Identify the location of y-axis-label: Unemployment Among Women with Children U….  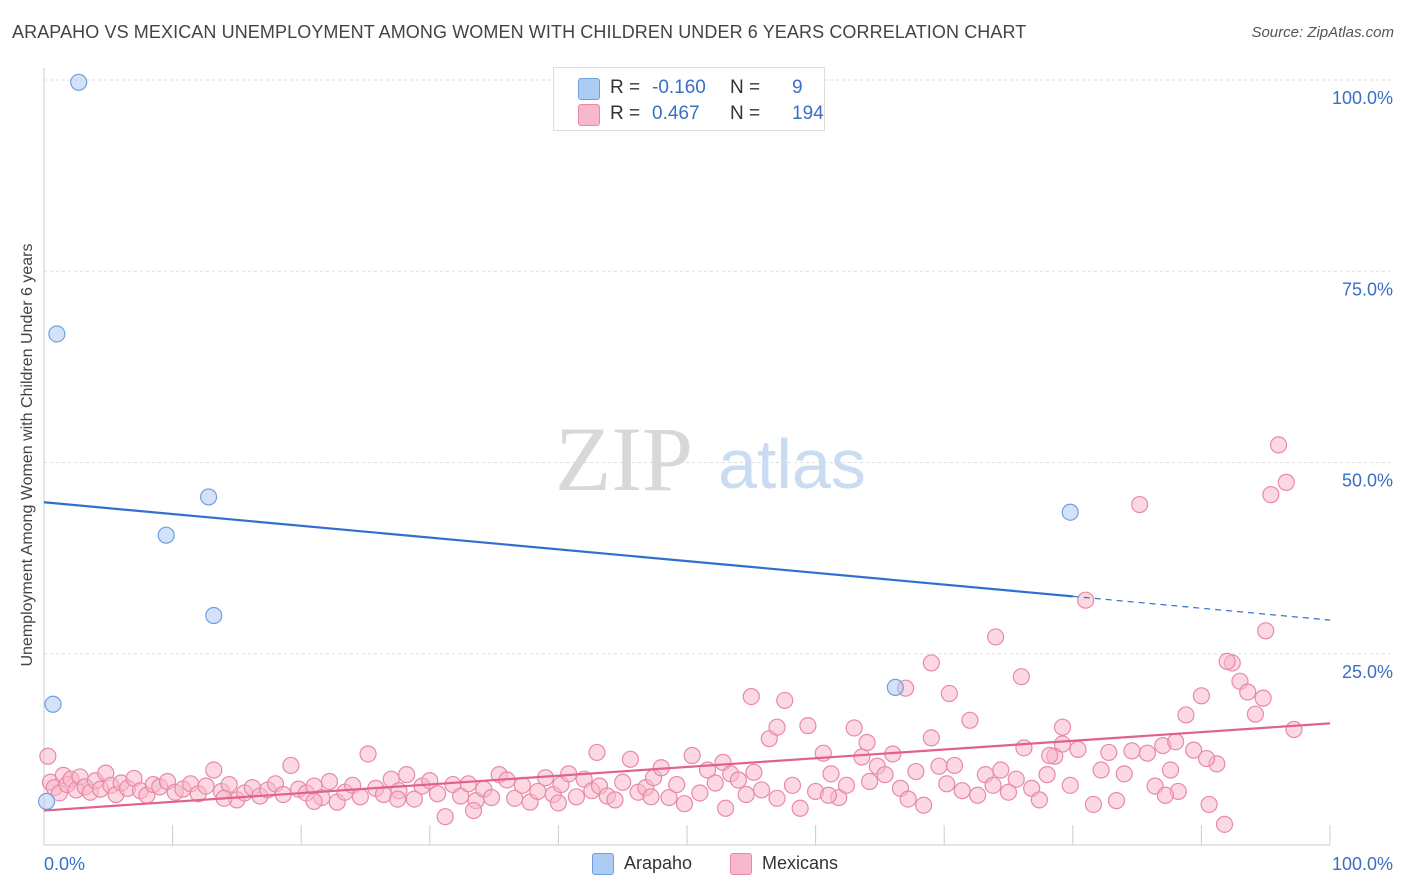
(27, 455).